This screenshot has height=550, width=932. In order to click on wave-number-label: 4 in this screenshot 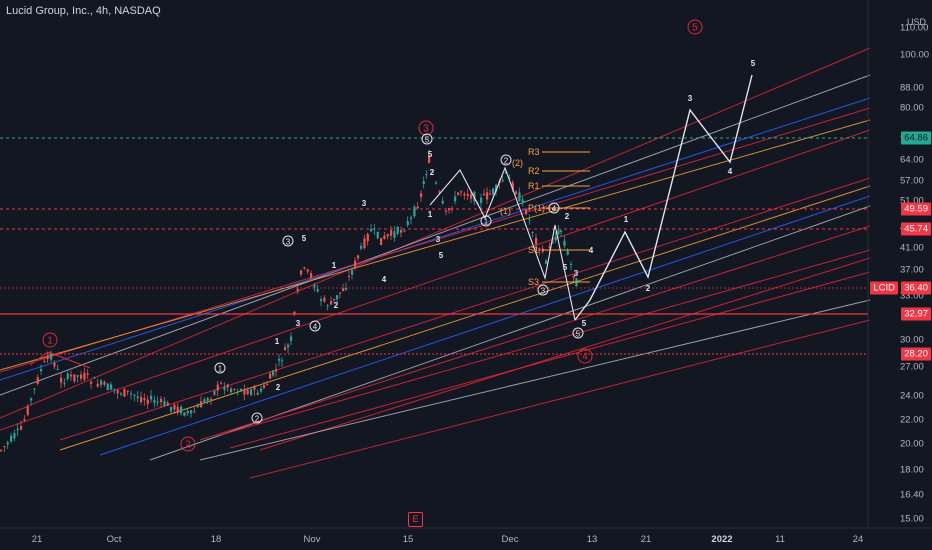, I will do `click(591, 250)`.